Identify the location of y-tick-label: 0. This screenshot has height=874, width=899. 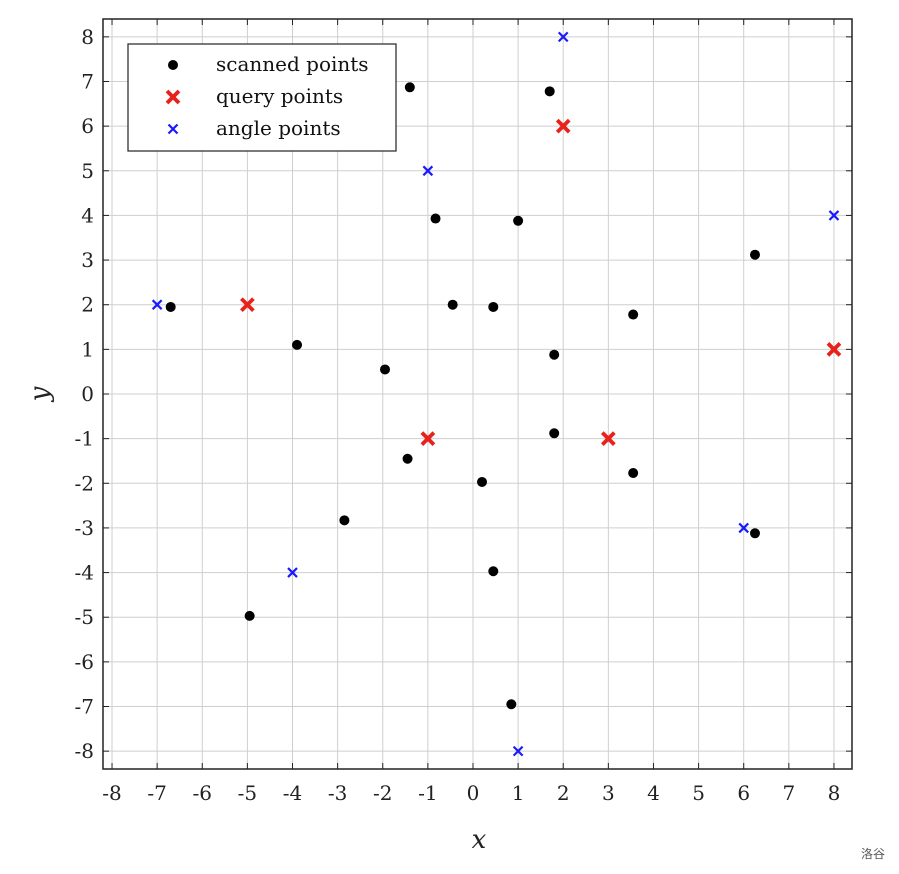
(87, 394).